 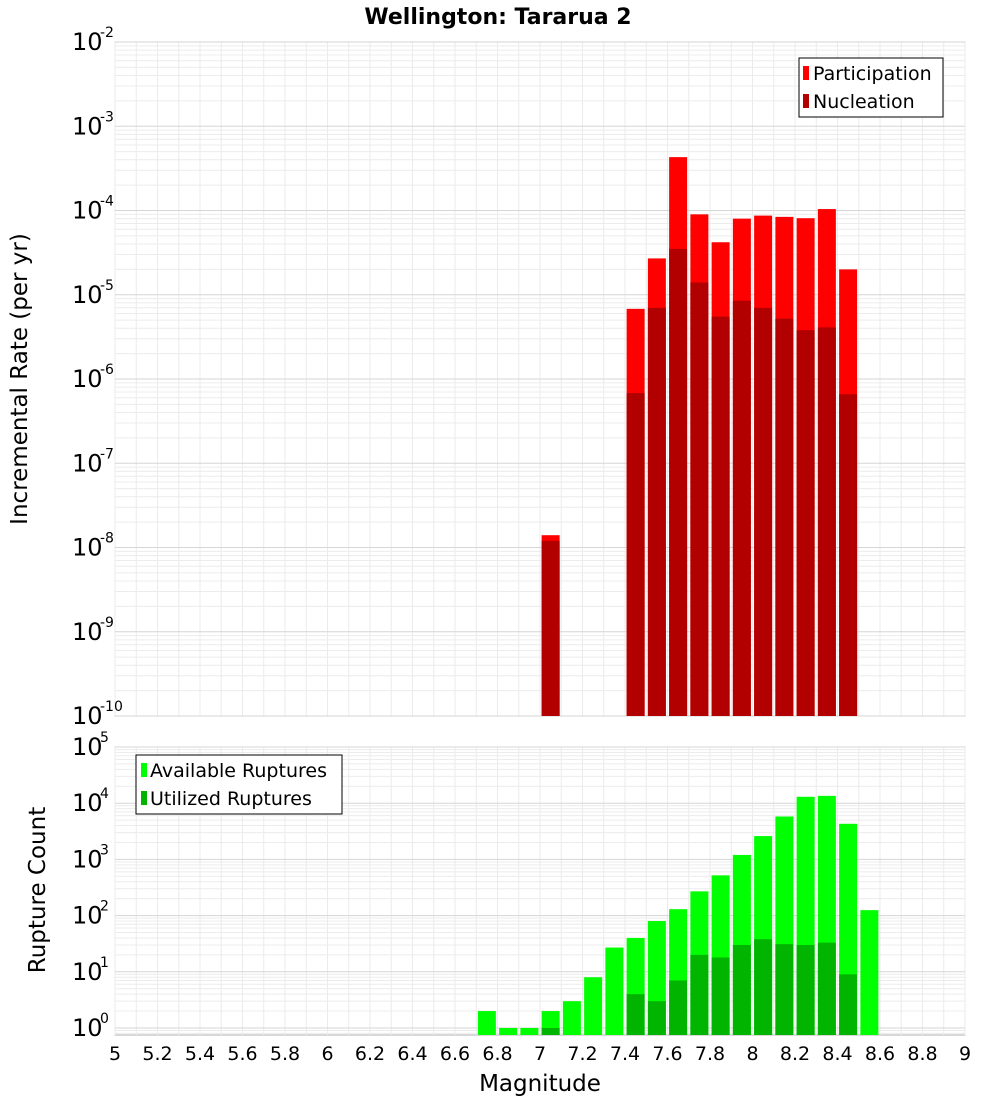 I want to click on x-tick-label: 8.8, so click(x=922, y=1054).